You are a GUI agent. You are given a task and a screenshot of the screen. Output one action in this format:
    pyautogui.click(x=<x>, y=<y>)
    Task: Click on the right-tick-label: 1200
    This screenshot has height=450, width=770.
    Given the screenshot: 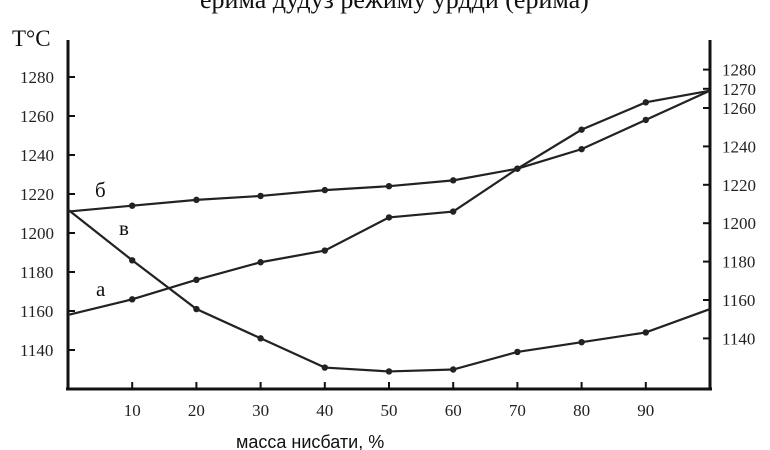 What is the action you would take?
    pyautogui.click(x=739, y=223)
    